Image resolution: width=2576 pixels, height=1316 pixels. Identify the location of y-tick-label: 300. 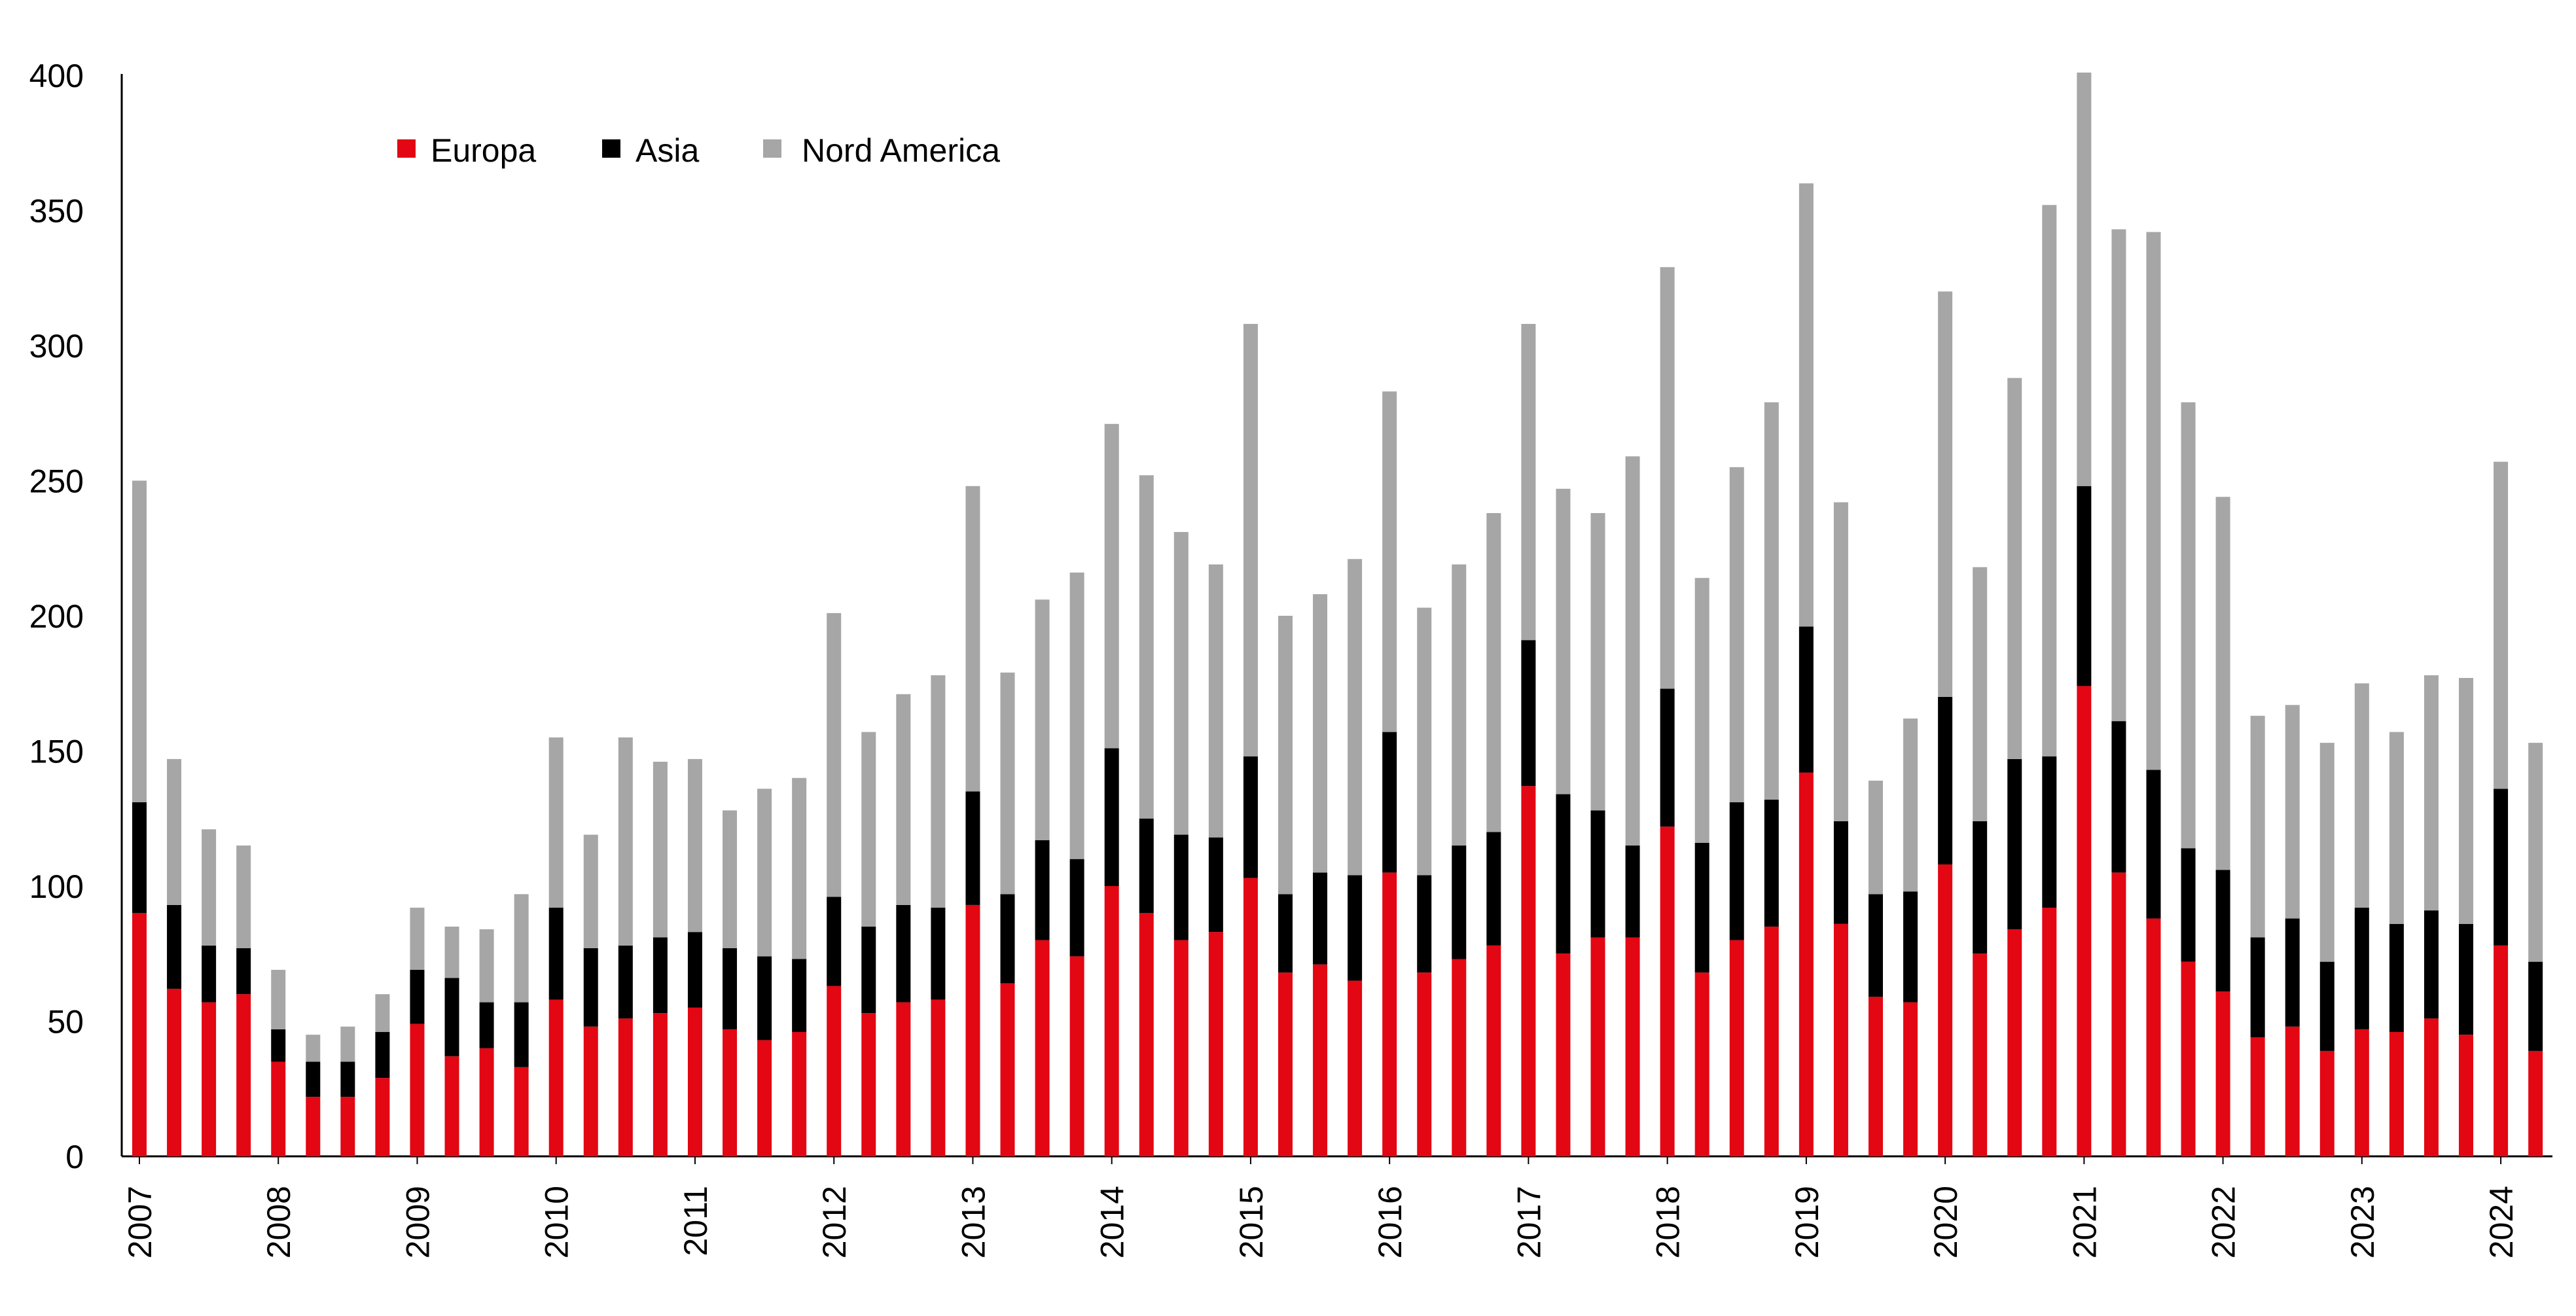
(56, 346).